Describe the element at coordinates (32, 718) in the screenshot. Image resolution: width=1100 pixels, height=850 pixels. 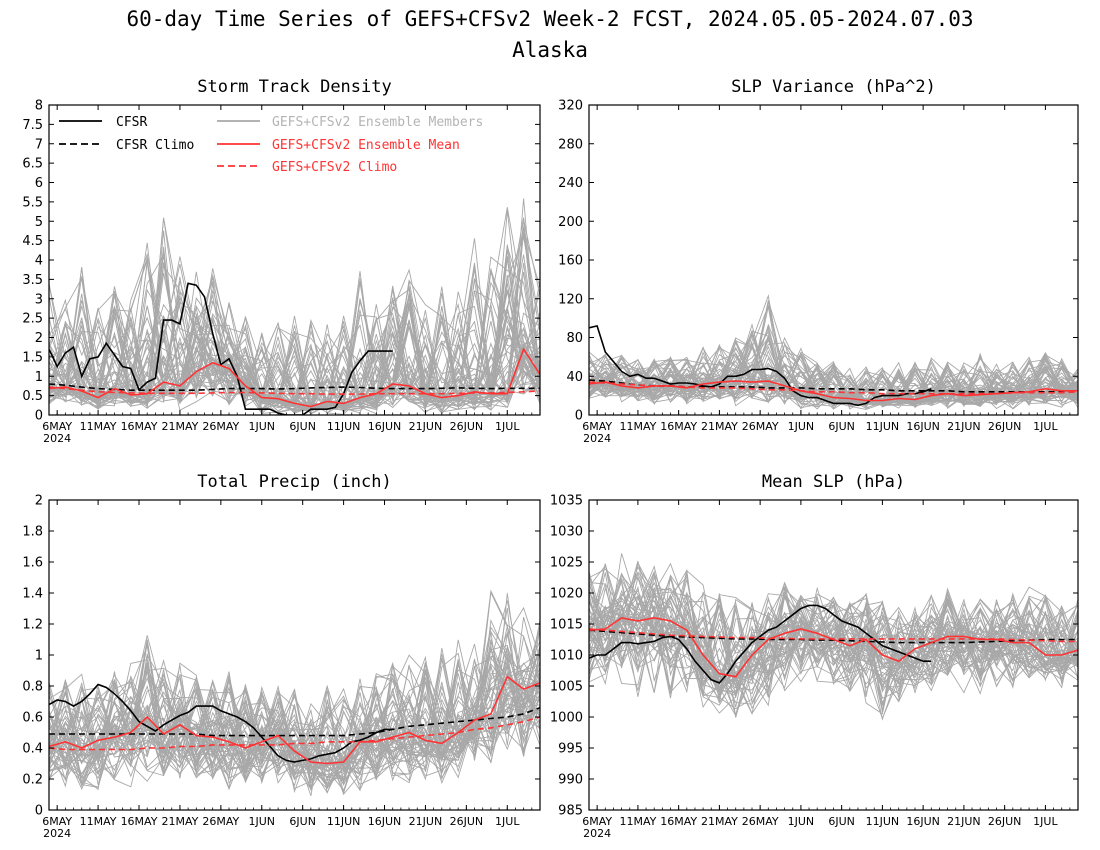
I see `y-tick-label: 0.6` at that location.